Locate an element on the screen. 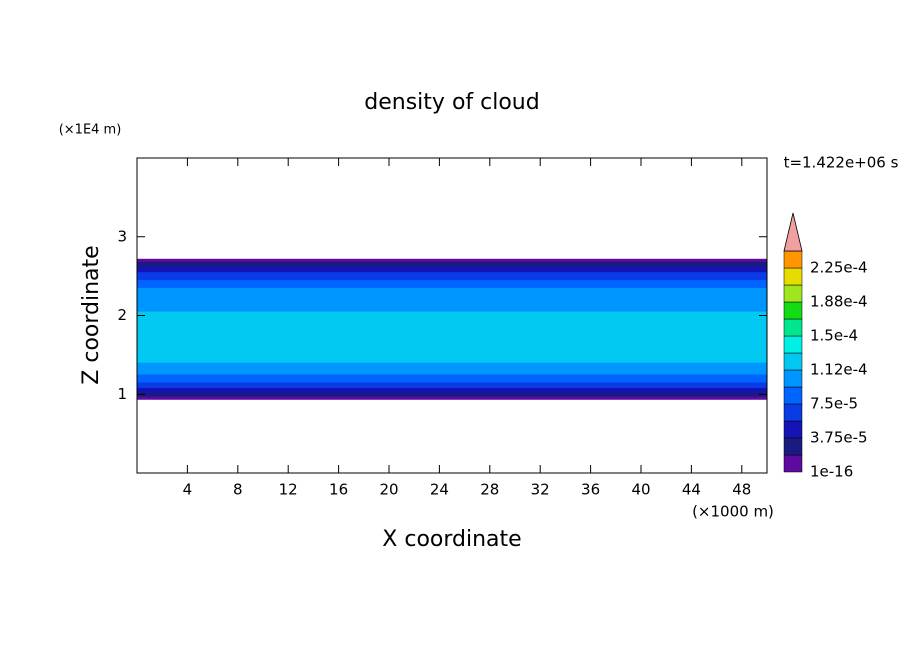  y-tick-label: 3 is located at coordinates (122, 236).